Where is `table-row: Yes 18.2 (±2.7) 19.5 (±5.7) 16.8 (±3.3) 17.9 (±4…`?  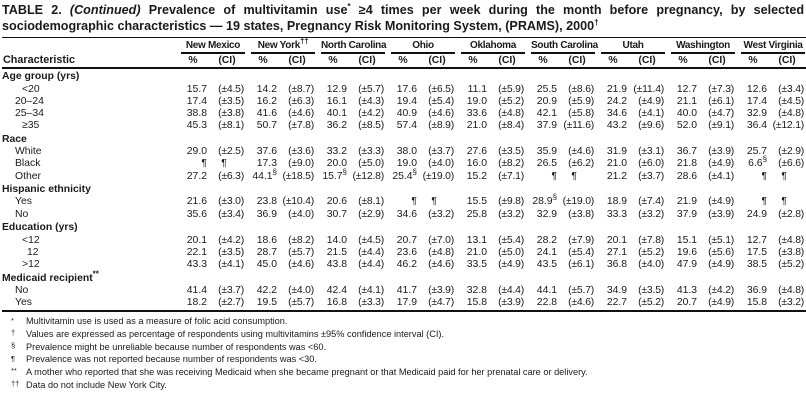 table-row: Yes 18.2 (±2.7) 19.5 (±5.7) 16.8 (±3.3) 17.9 (±4… is located at coordinates (404, 304).